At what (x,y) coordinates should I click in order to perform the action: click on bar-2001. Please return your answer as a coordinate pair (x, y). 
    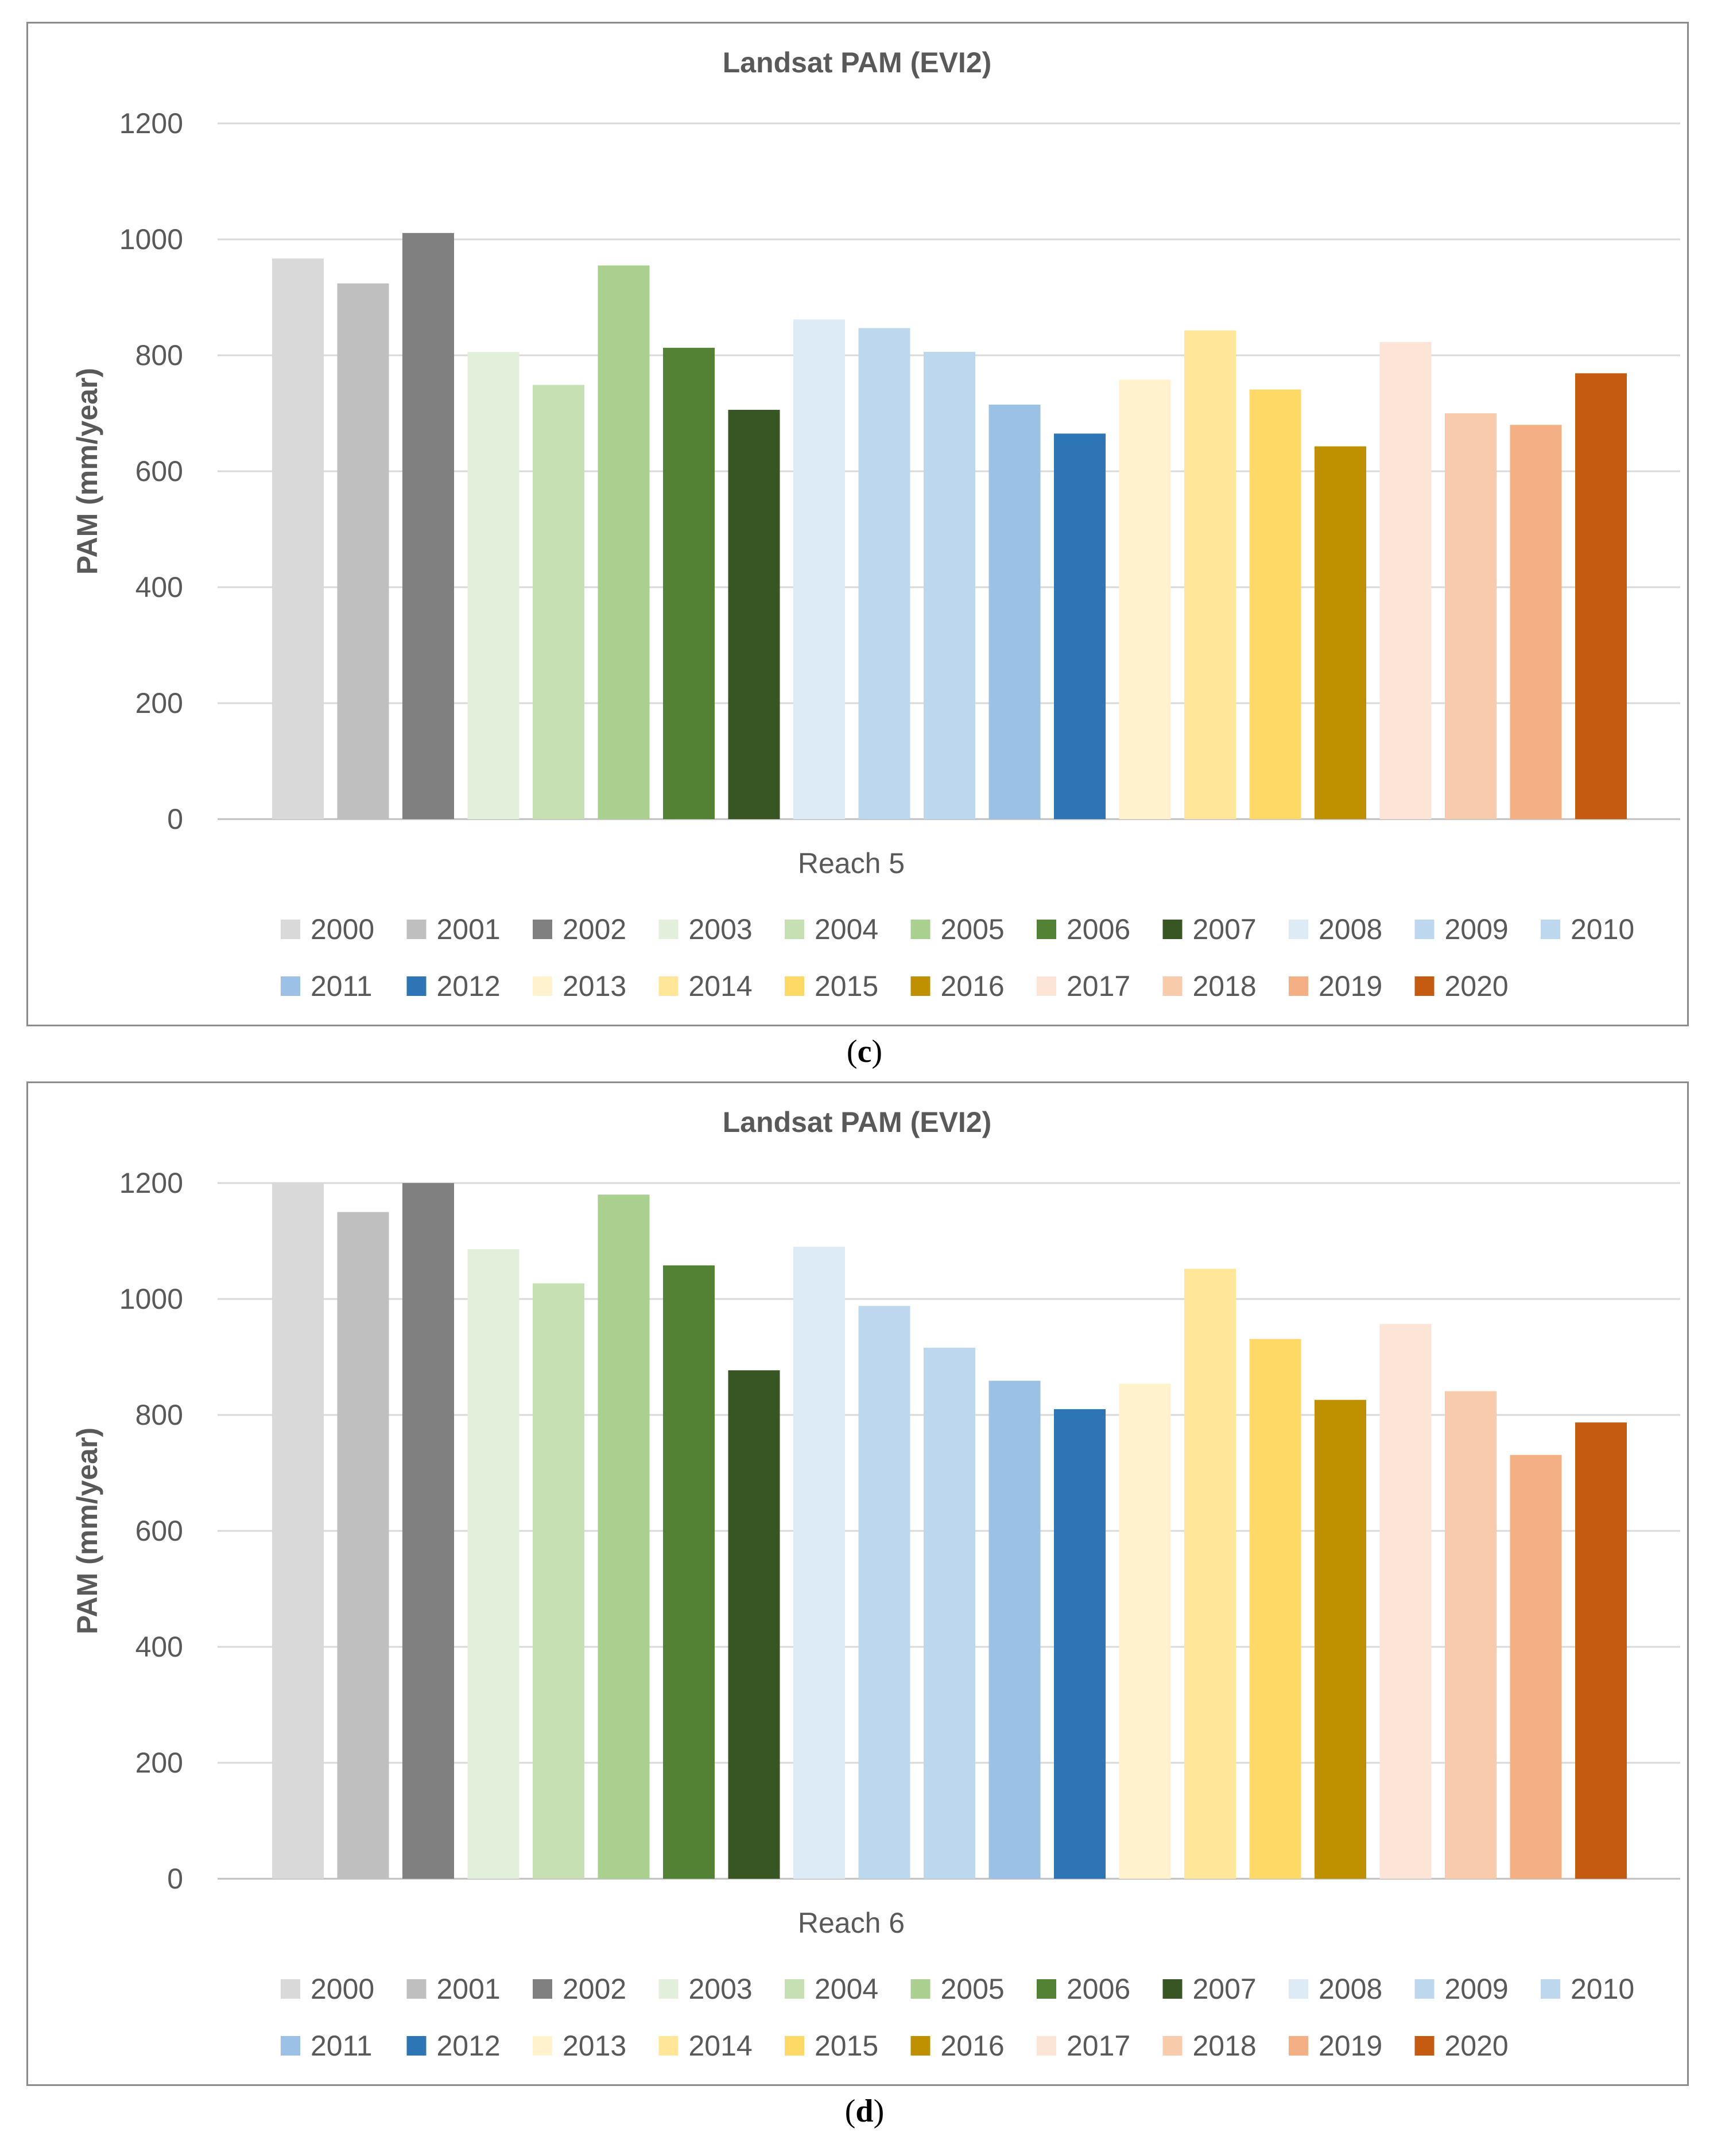
    Looking at the image, I should click on (363, 1545).